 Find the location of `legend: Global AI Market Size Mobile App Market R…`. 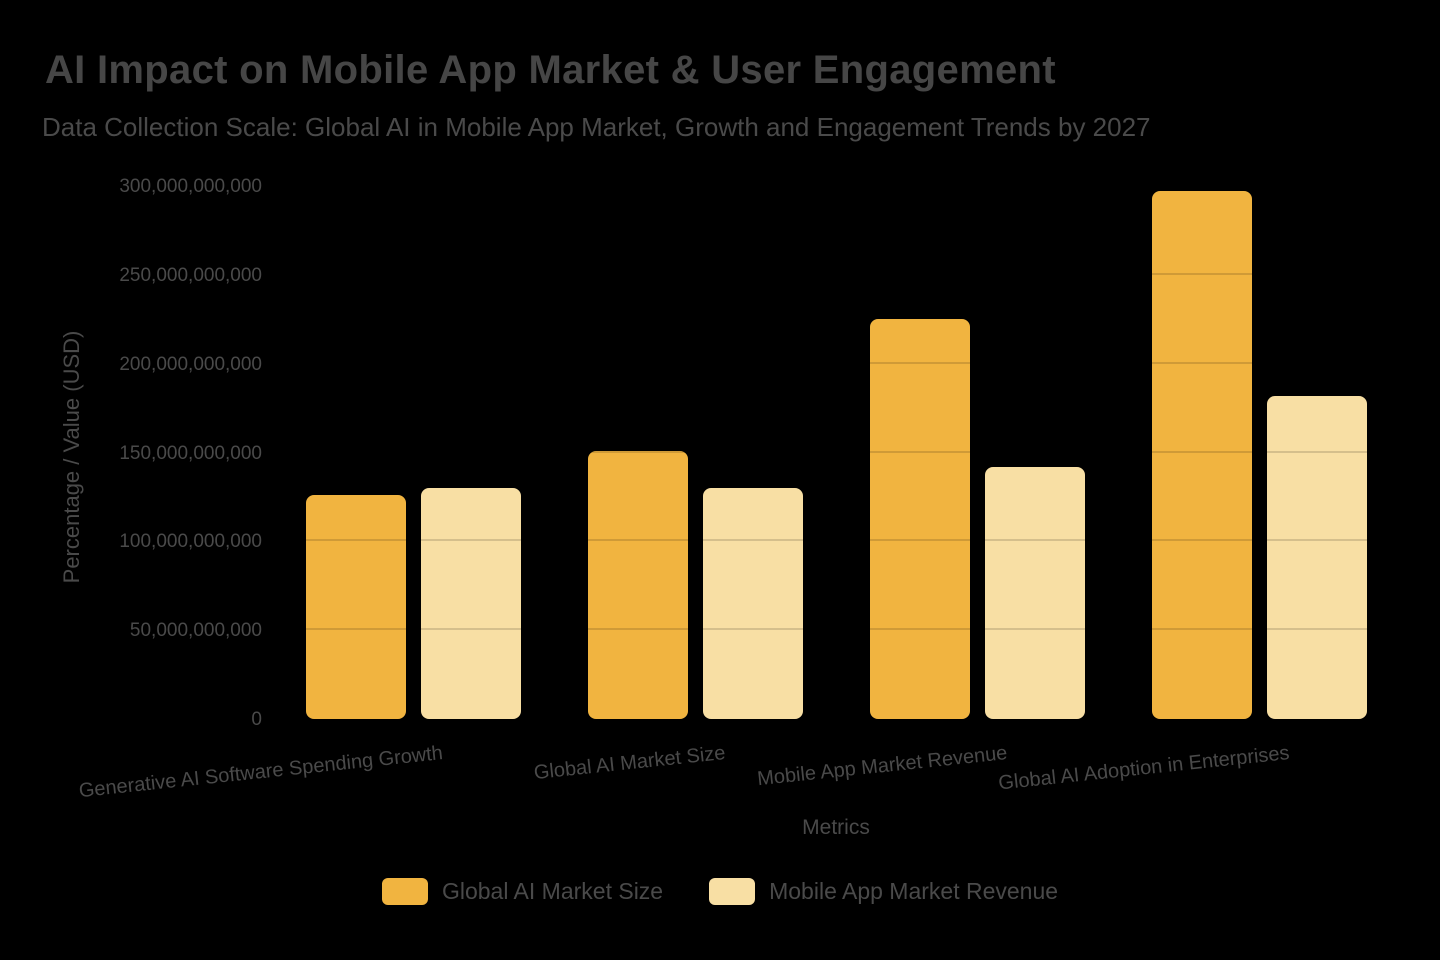

legend: Global AI Market Size Mobile App Market R… is located at coordinates (720, 891).